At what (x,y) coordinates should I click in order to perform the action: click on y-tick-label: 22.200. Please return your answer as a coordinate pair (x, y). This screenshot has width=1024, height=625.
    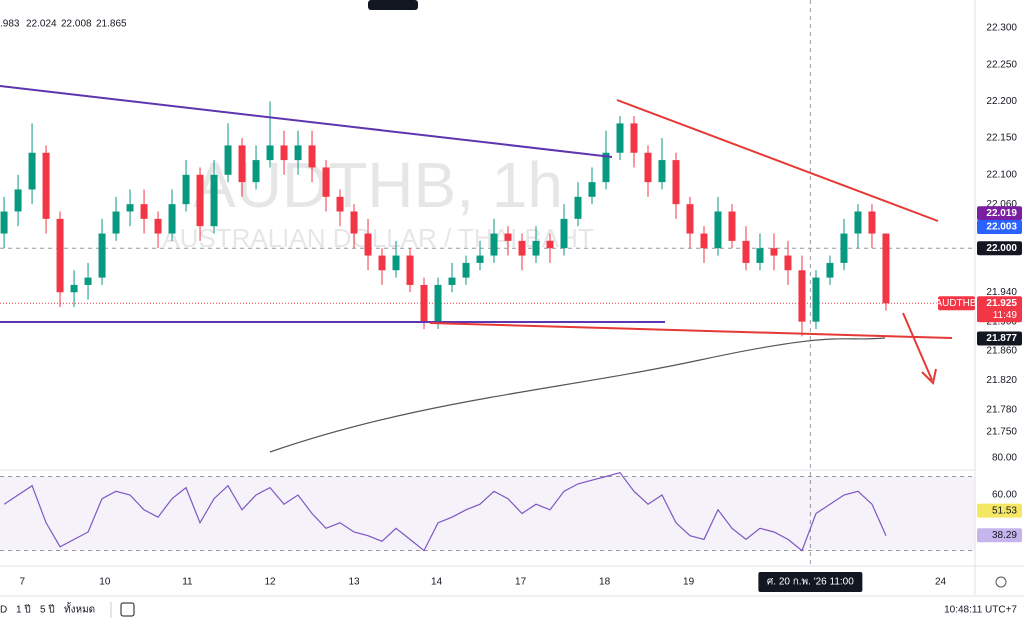
    Looking at the image, I should click on (1001, 101).